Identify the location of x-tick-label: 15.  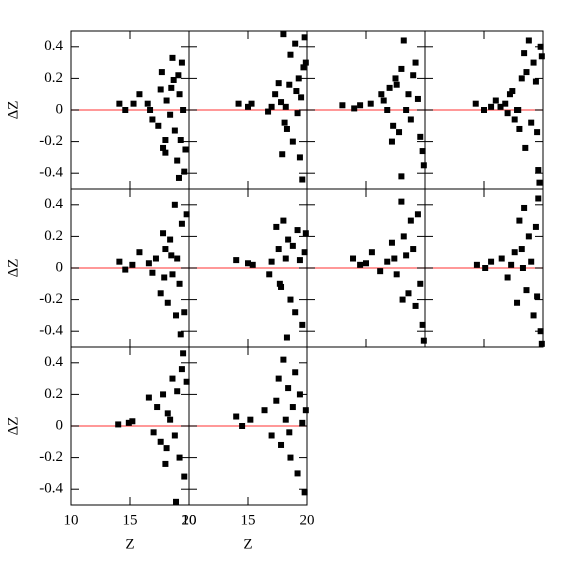
(248, 520).